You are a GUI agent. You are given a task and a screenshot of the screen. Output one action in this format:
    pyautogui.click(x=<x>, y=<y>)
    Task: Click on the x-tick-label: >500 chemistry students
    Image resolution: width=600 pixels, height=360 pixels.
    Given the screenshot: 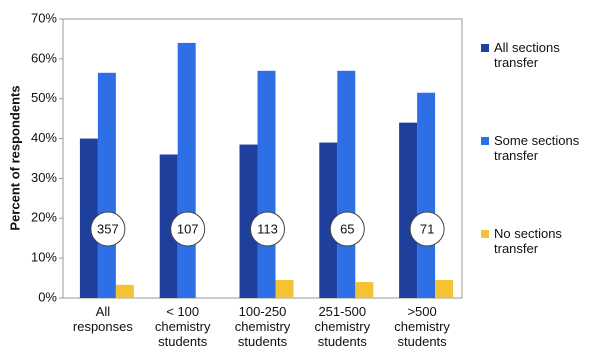 What is the action you would take?
    pyautogui.click(x=422, y=326)
    